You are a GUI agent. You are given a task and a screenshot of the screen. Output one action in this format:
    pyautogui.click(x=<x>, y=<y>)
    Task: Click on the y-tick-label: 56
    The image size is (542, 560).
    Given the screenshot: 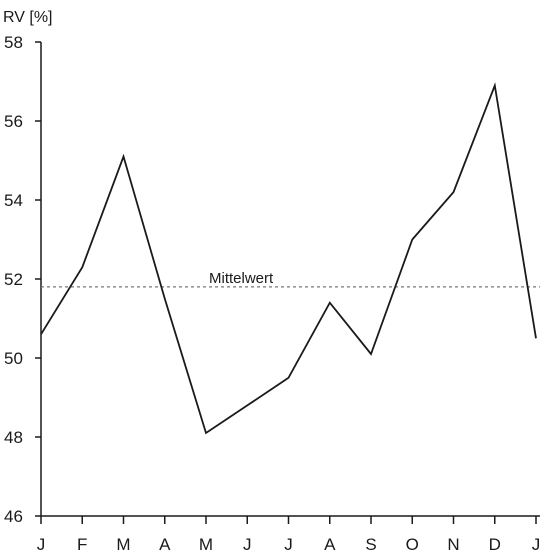 What is the action you would take?
    pyautogui.click(x=13, y=121)
    